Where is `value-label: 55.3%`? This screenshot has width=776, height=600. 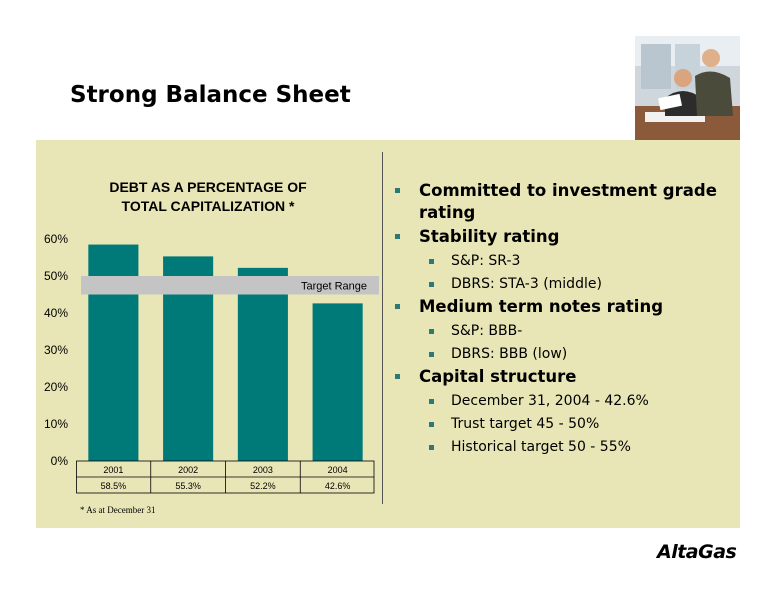
value-label: 55.3% is located at coordinates (188, 486).